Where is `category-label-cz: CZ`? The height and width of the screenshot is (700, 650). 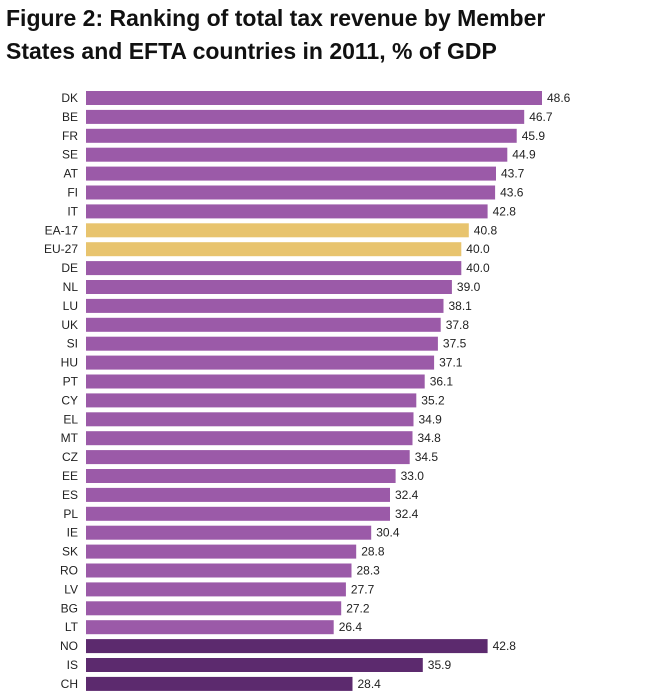 category-label-cz: CZ is located at coordinates (70, 457).